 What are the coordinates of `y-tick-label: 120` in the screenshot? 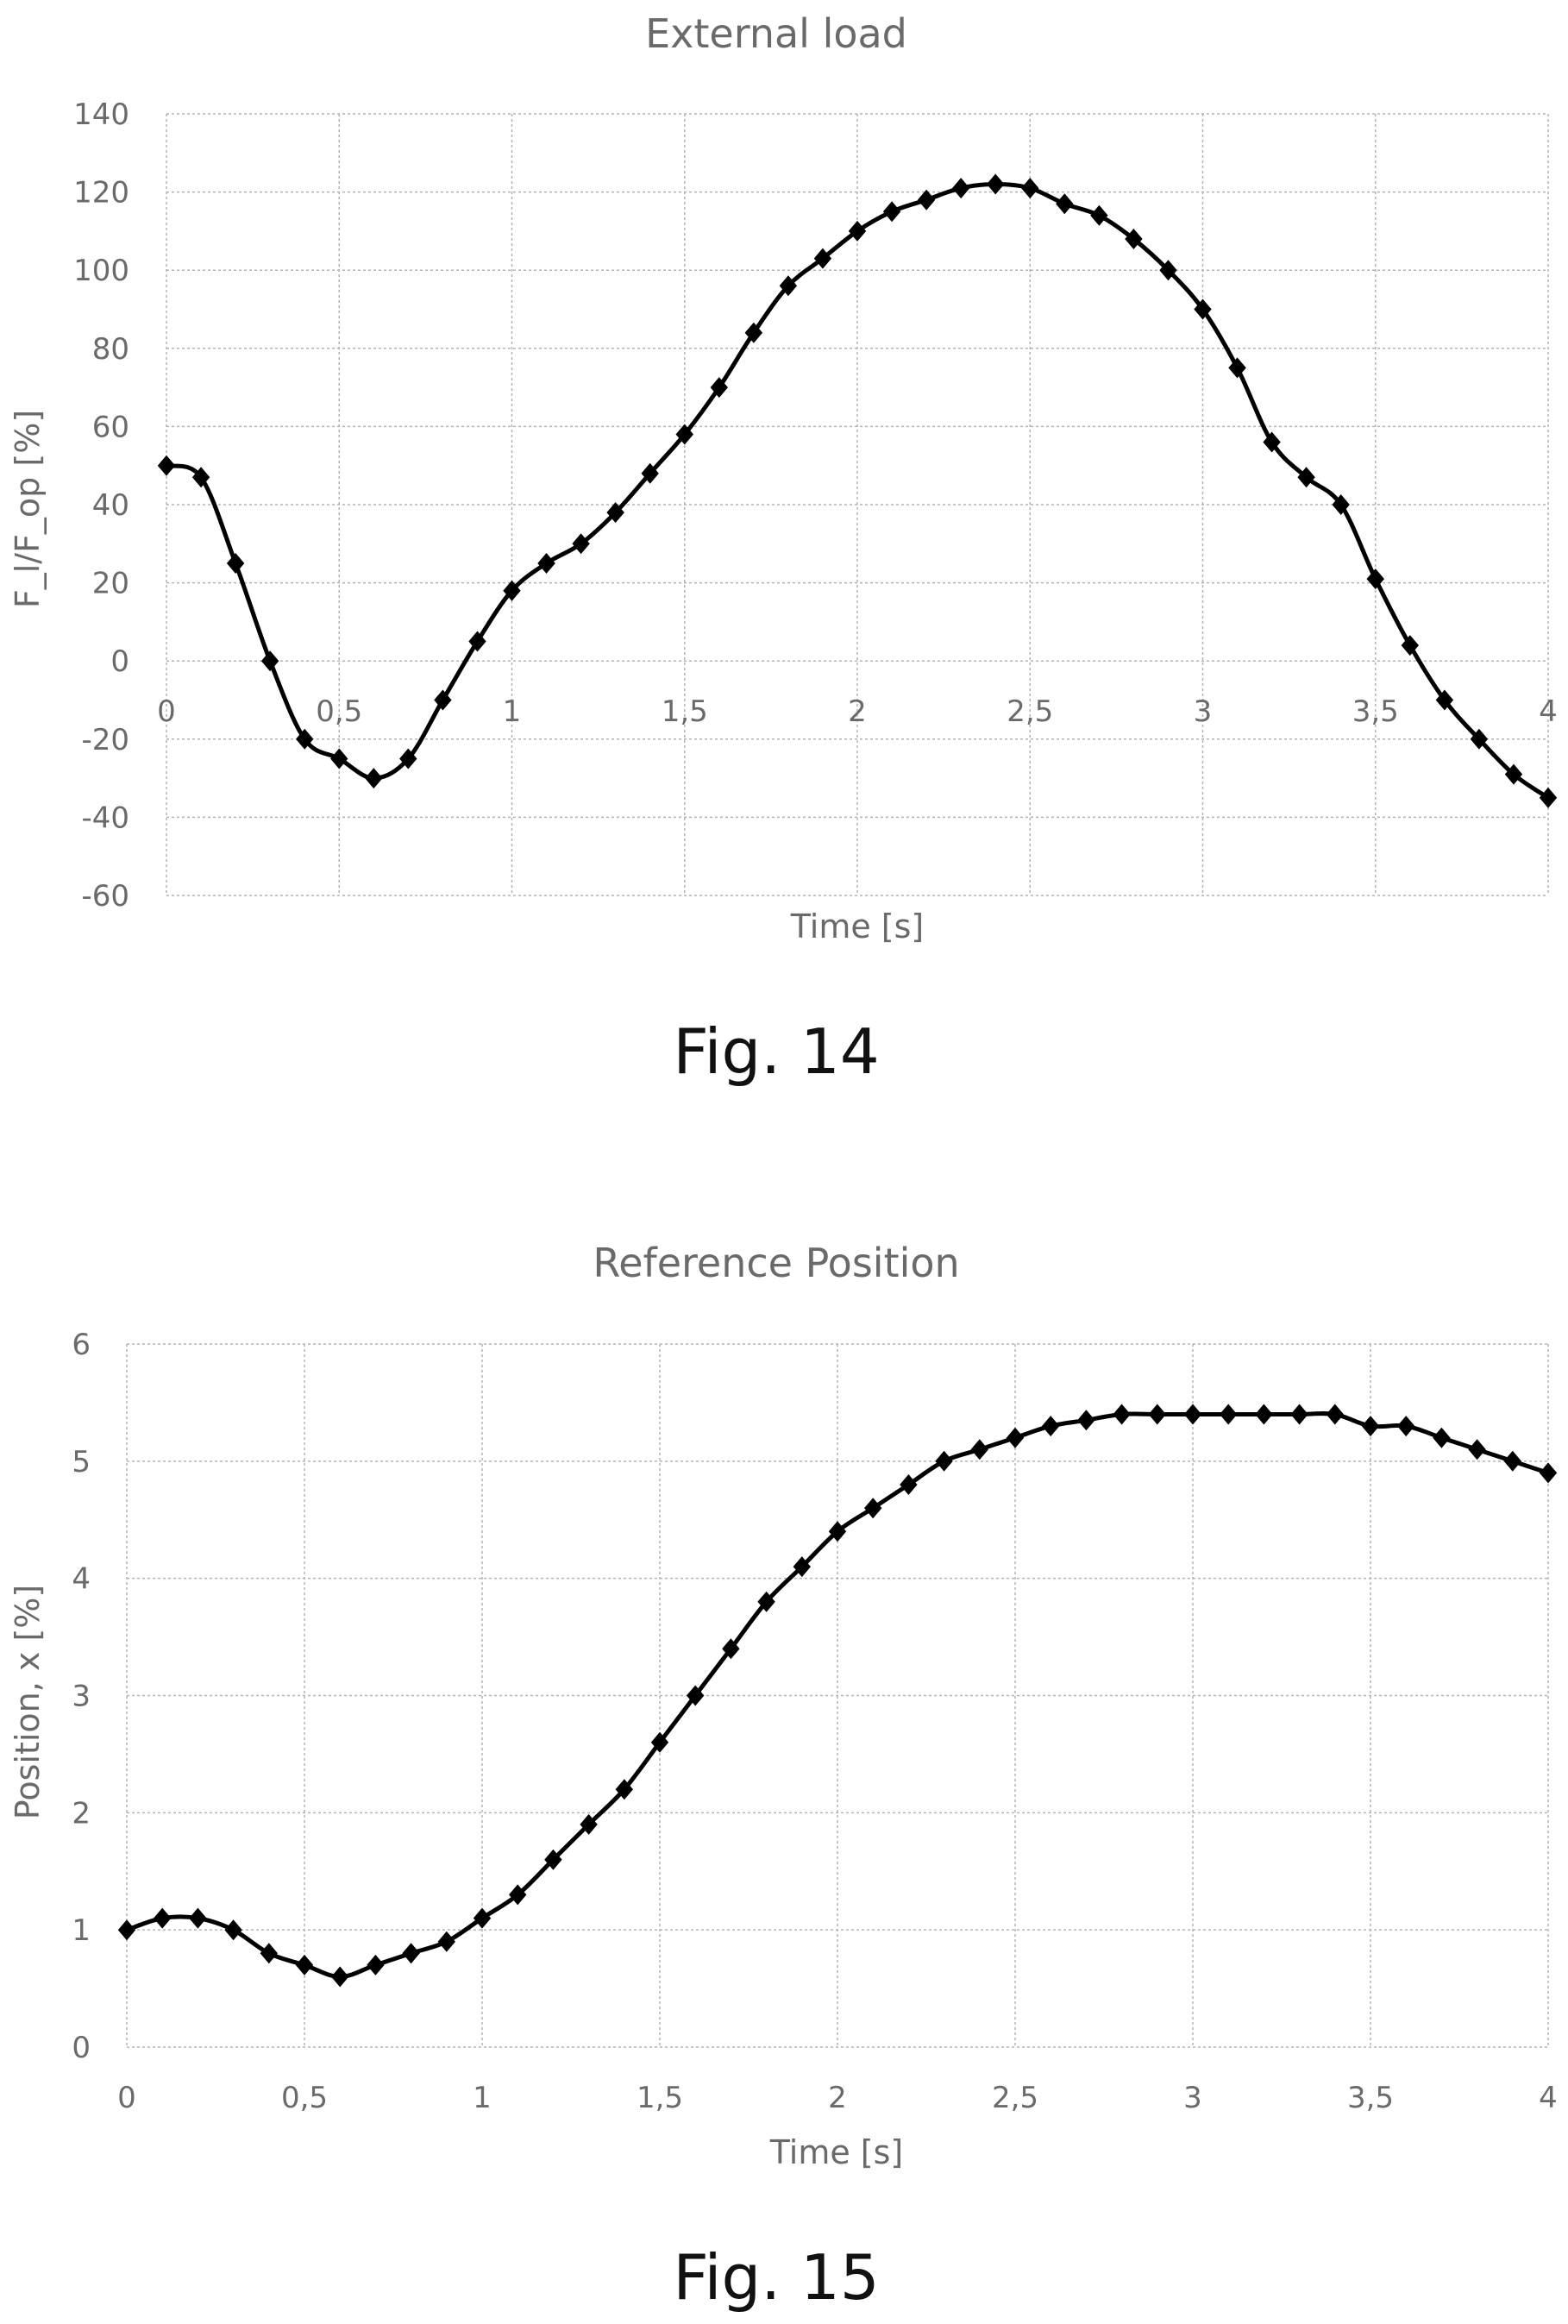 It's located at (101, 193).